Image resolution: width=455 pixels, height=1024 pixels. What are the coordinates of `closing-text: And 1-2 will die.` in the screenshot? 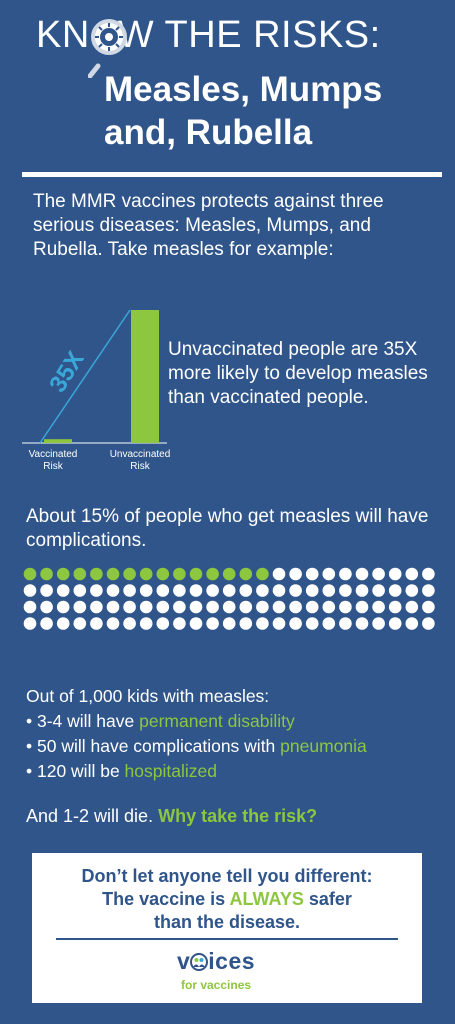 It's located at (92, 816).